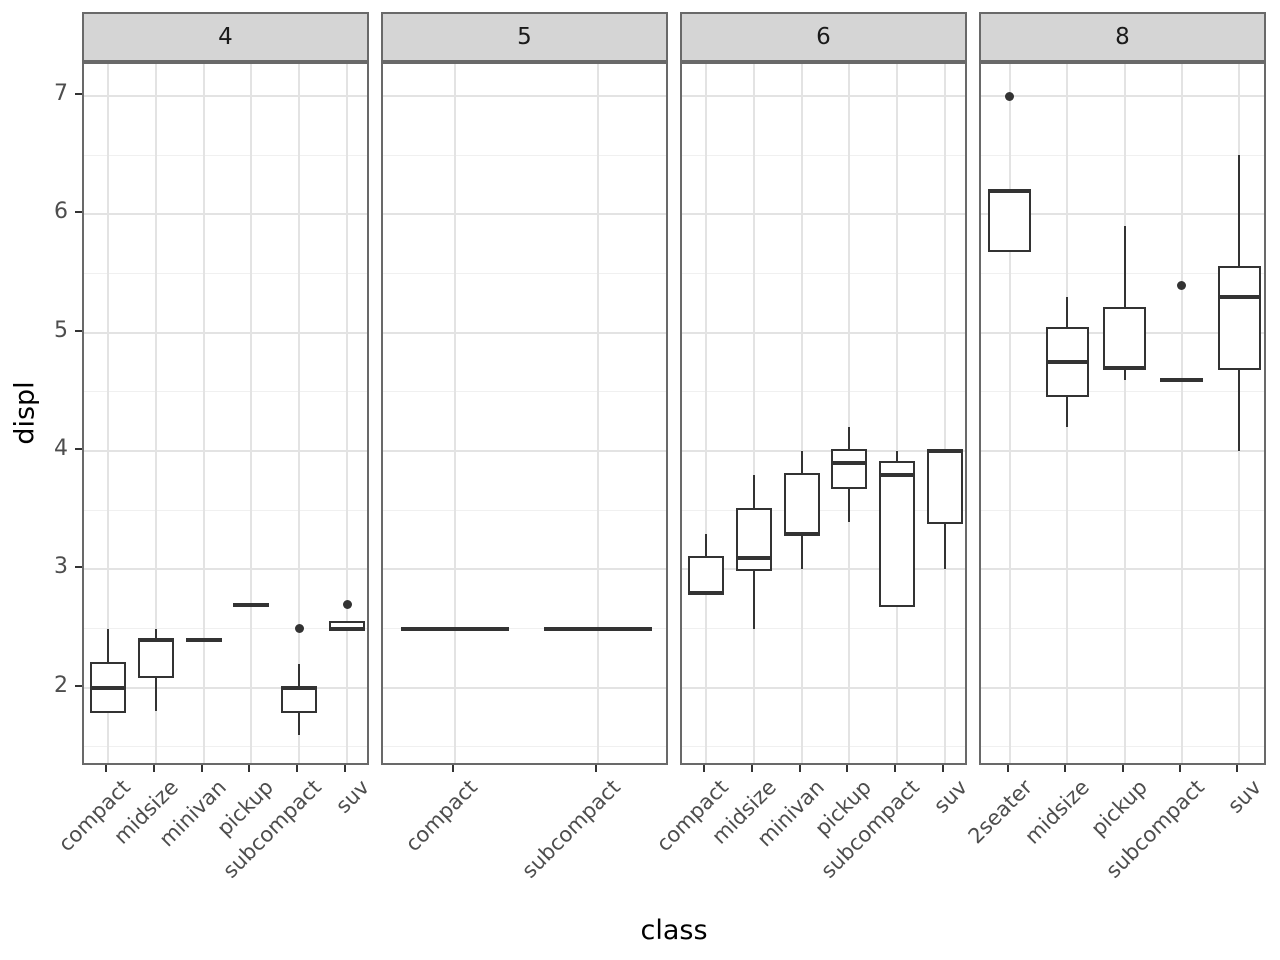 The image size is (1280, 960). I want to click on strip-label: 6, so click(823, 37).